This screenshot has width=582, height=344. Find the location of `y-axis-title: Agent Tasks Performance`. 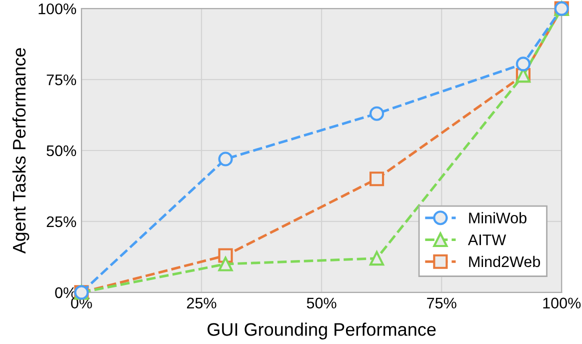

y-axis-title: Agent Tasks Performance is located at coordinates (21, 151).